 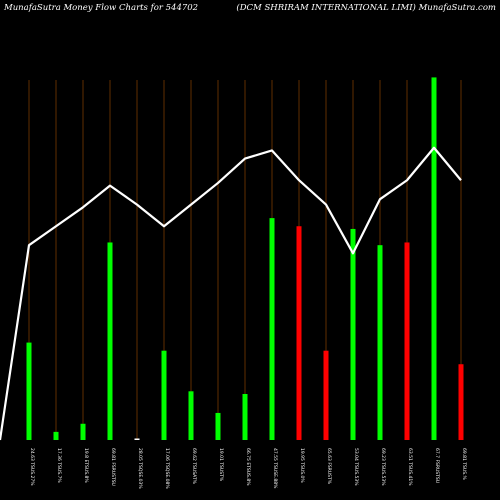 I want to click on x-tick-label: 53.04 TSUS.53%, so click(x=356, y=467).